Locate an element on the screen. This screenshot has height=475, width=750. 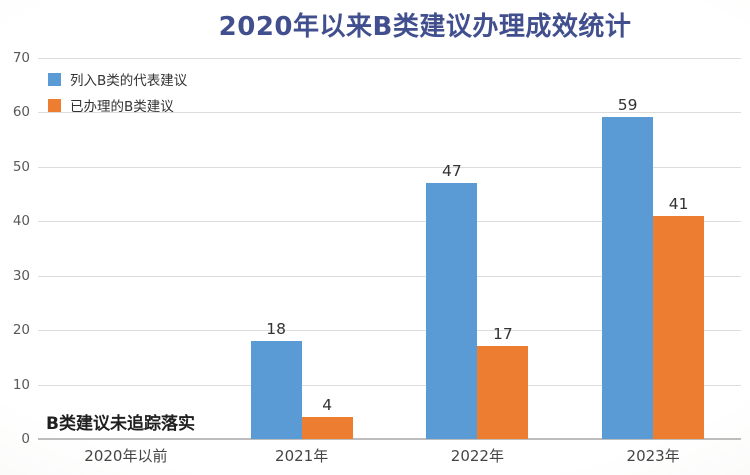
y-tick-label-10: 10 is located at coordinates (21, 384).